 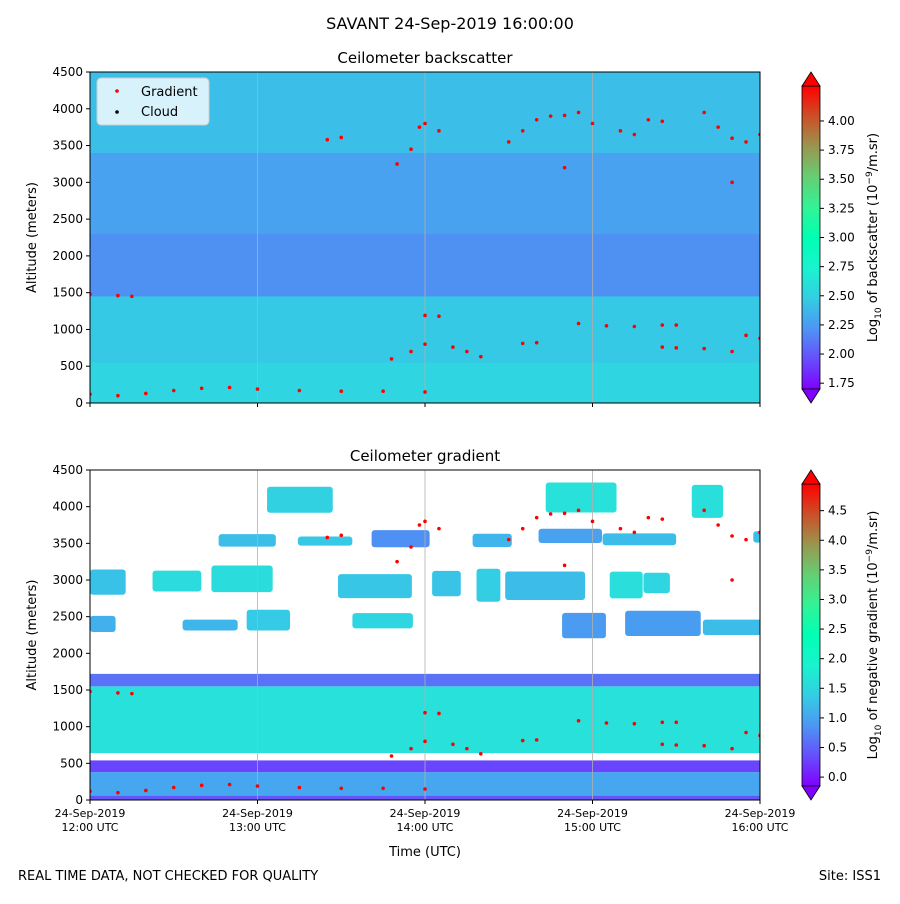 I want to click on legend: Gradient Cloud, so click(x=153, y=101).